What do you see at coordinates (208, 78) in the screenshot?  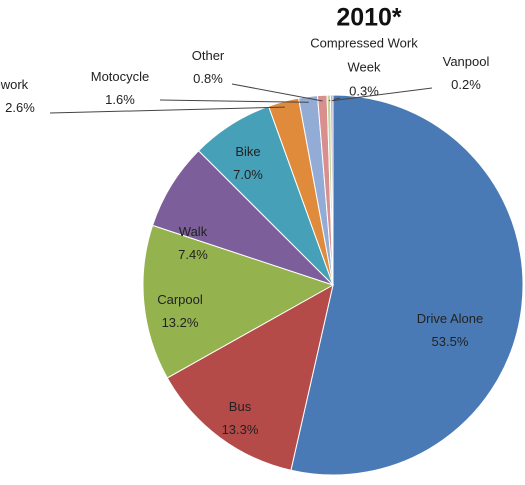 I see `value-label: 0.8%` at bounding box center [208, 78].